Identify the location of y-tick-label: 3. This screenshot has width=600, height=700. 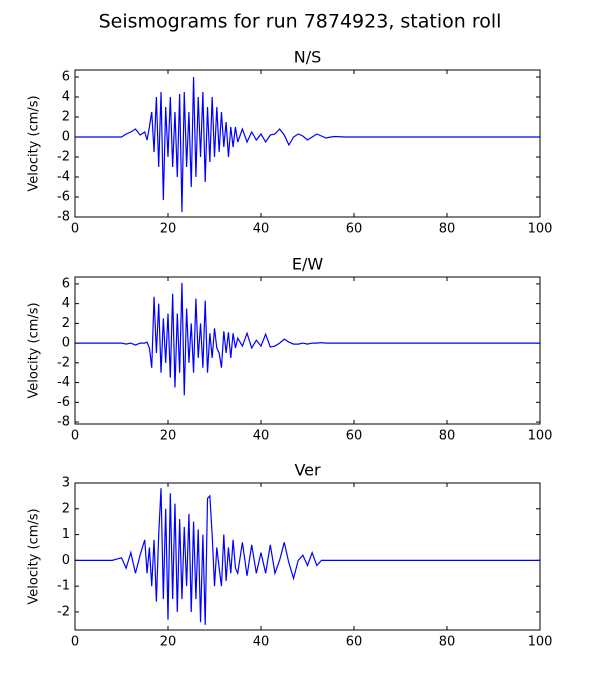
(66, 483).